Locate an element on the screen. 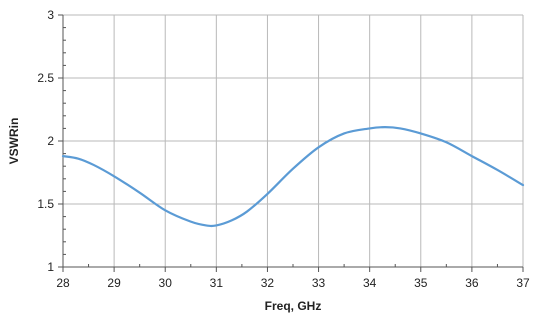 Image resolution: width=533 pixels, height=320 pixels. y-tick-label: 3 is located at coordinates (50, 15).